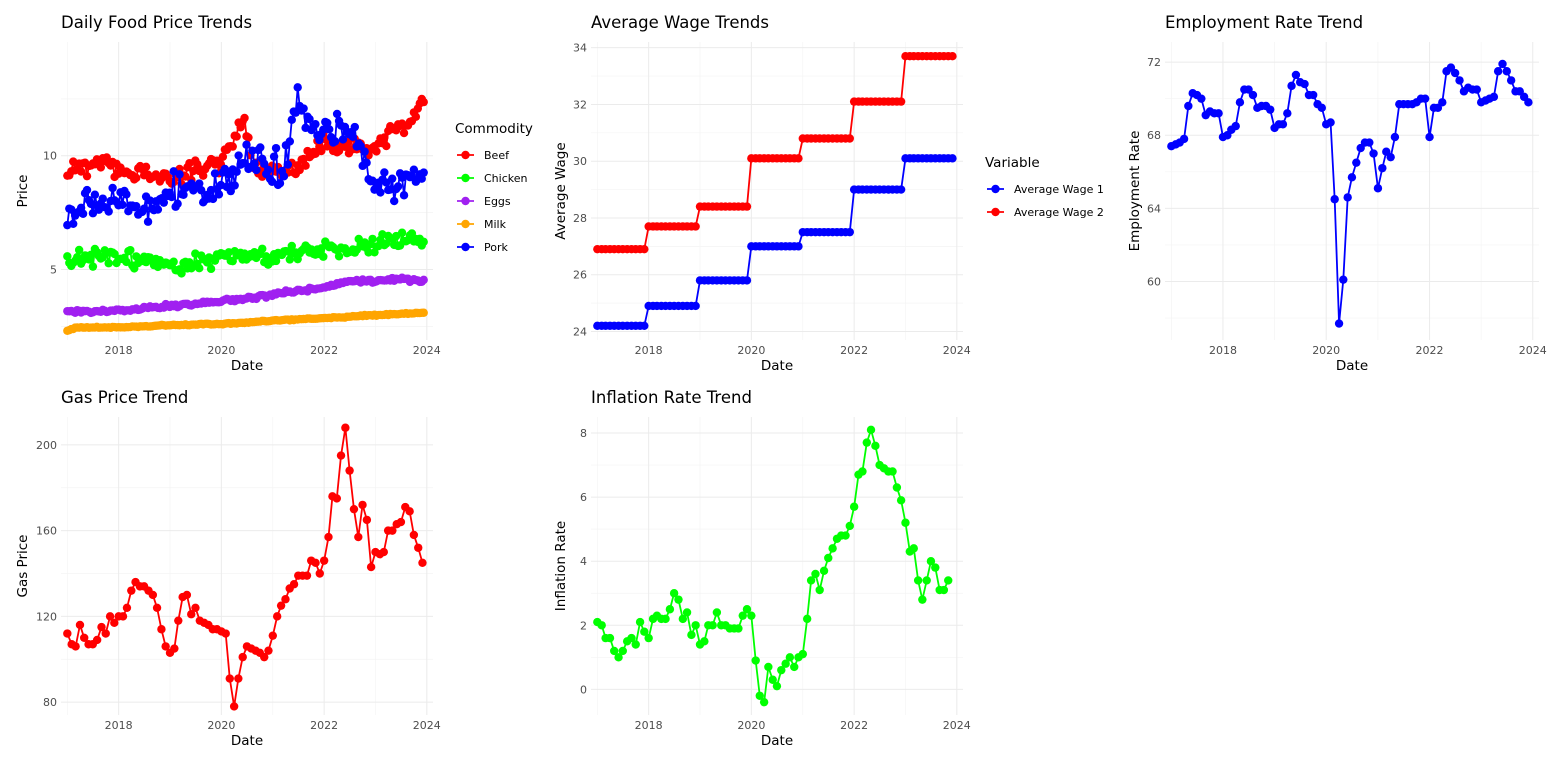  What do you see at coordinates (245, 253) in the screenshot?
I see `series-chicken` at bounding box center [245, 253].